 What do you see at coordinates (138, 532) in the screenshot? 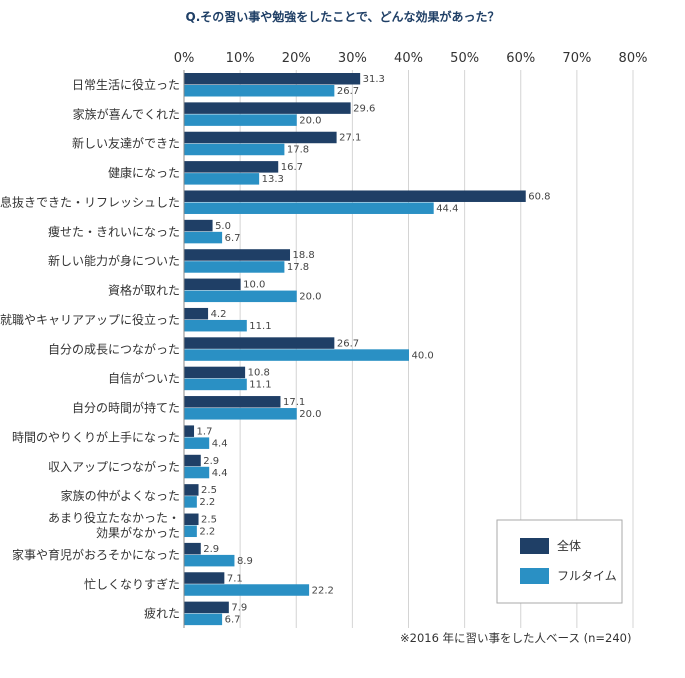
I see `category-label: 効果がなかった` at bounding box center [138, 532].